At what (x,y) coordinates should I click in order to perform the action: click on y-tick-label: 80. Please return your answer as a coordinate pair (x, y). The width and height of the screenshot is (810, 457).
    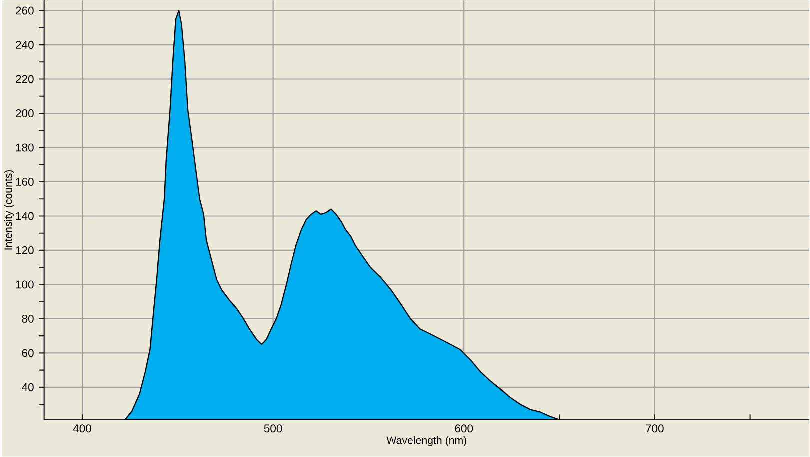
    Looking at the image, I should click on (28, 319).